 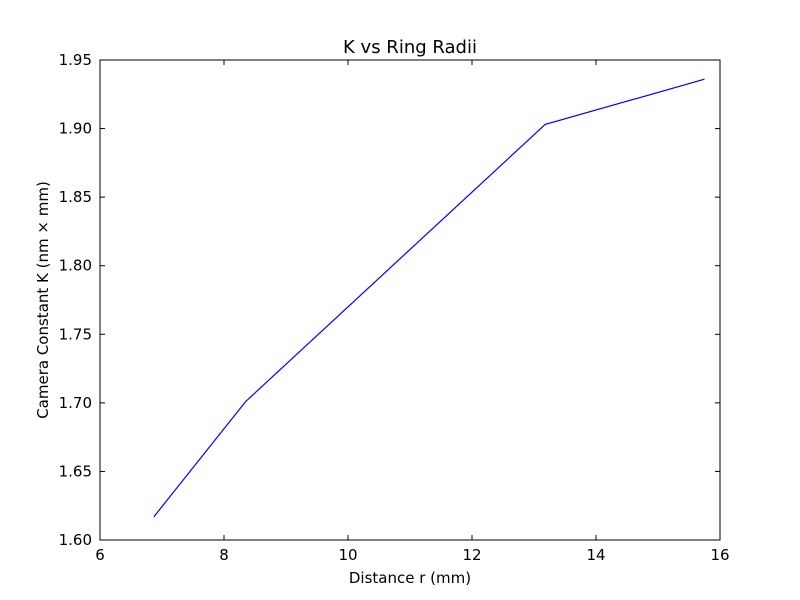 What do you see at coordinates (75, 403) in the screenshot?
I see `y-tick-label: 1.70` at bounding box center [75, 403].